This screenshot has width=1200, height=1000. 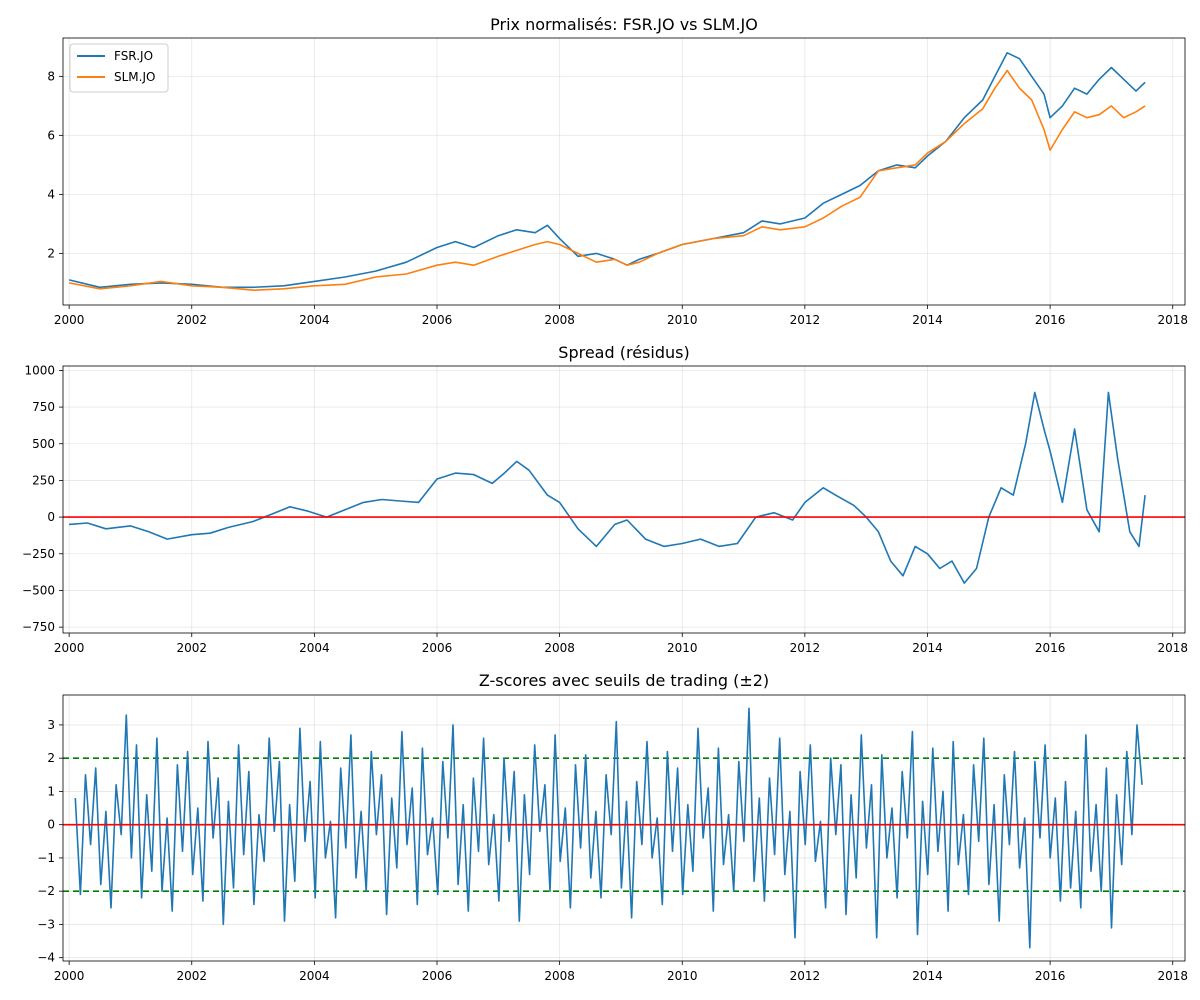 What do you see at coordinates (38, 627) in the screenshot?
I see `y-tick-label: −750` at bounding box center [38, 627].